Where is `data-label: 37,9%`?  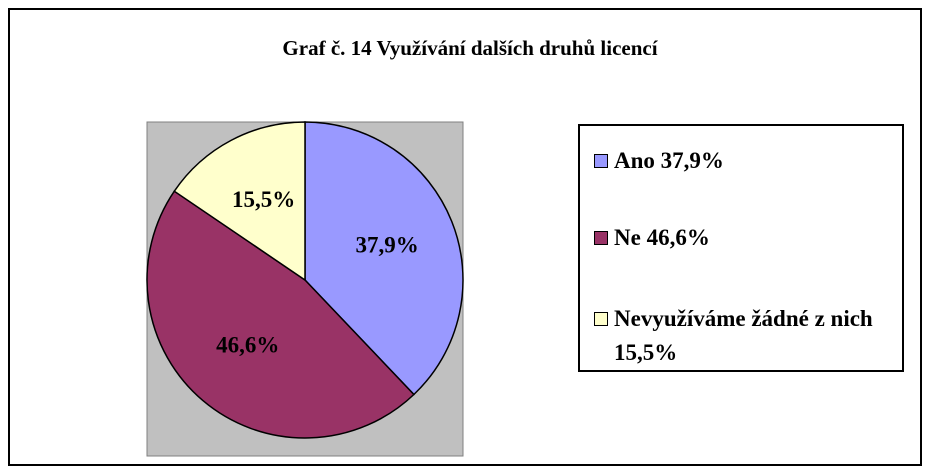
data-label: 37,9% is located at coordinates (387, 244).